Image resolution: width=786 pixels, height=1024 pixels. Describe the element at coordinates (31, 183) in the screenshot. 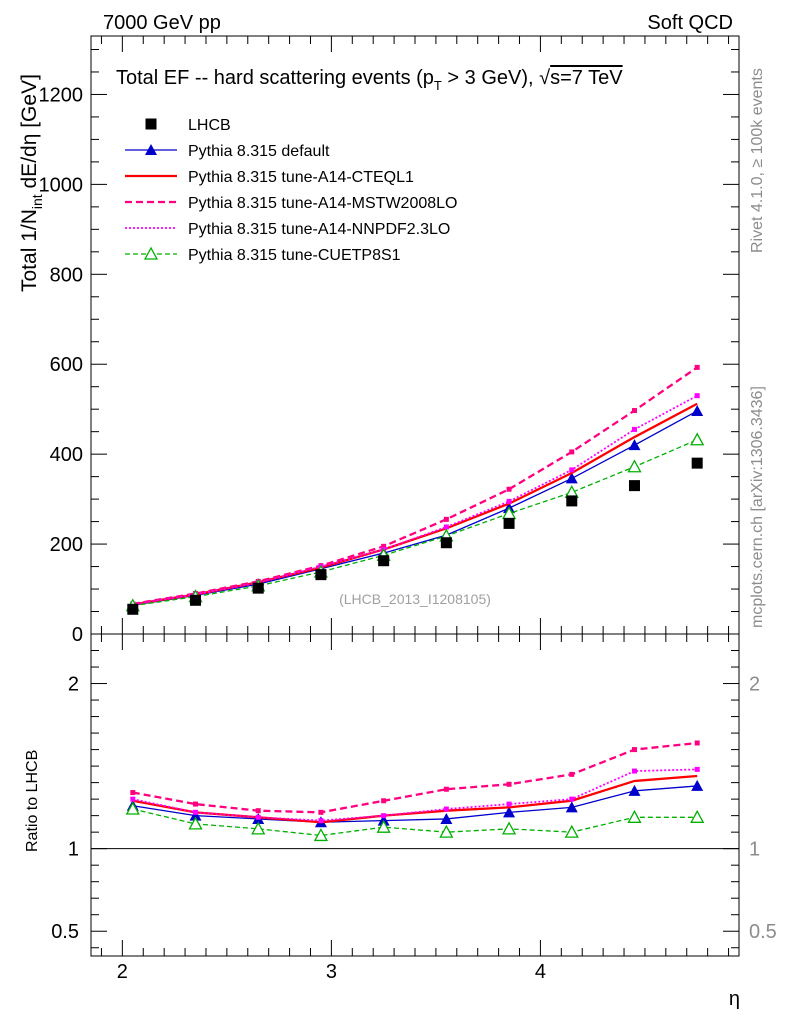

I see `main-ylabel: Total 1/Nint dE/dη [GeV]` at that location.